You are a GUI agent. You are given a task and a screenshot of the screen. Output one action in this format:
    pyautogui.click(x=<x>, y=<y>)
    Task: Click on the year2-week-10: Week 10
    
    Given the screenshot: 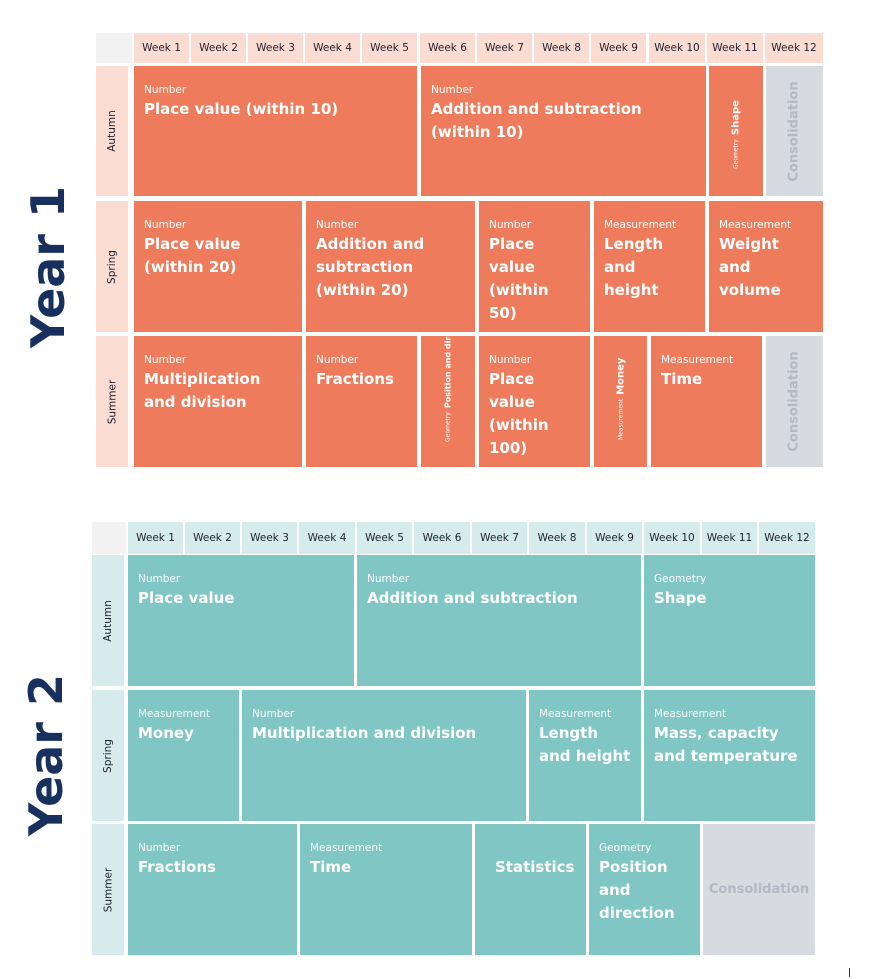 What is the action you would take?
    pyautogui.click(x=672, y=538)
    